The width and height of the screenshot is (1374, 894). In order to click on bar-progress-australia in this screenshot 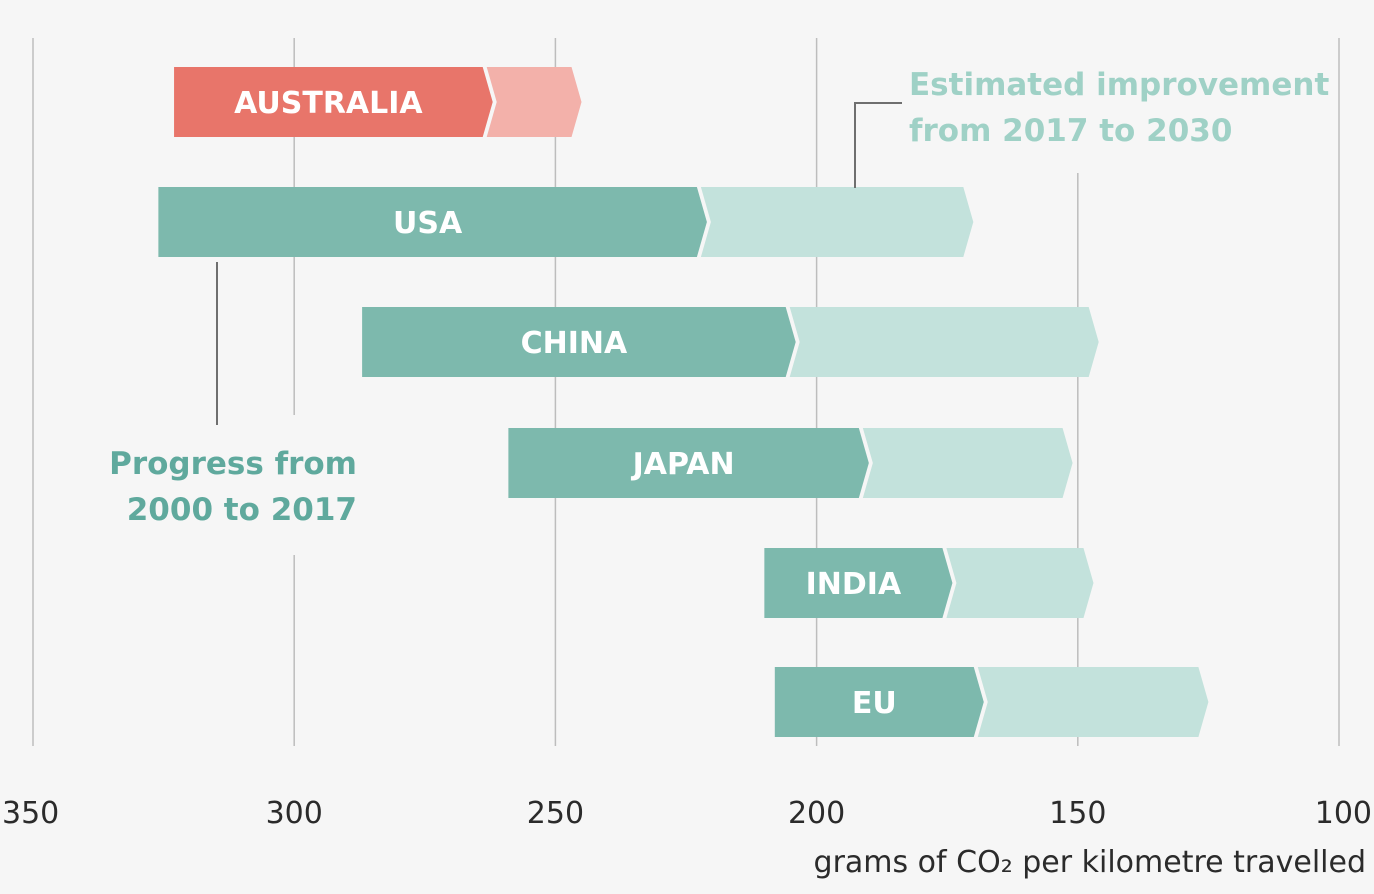, I will do `click(333, 102)`.